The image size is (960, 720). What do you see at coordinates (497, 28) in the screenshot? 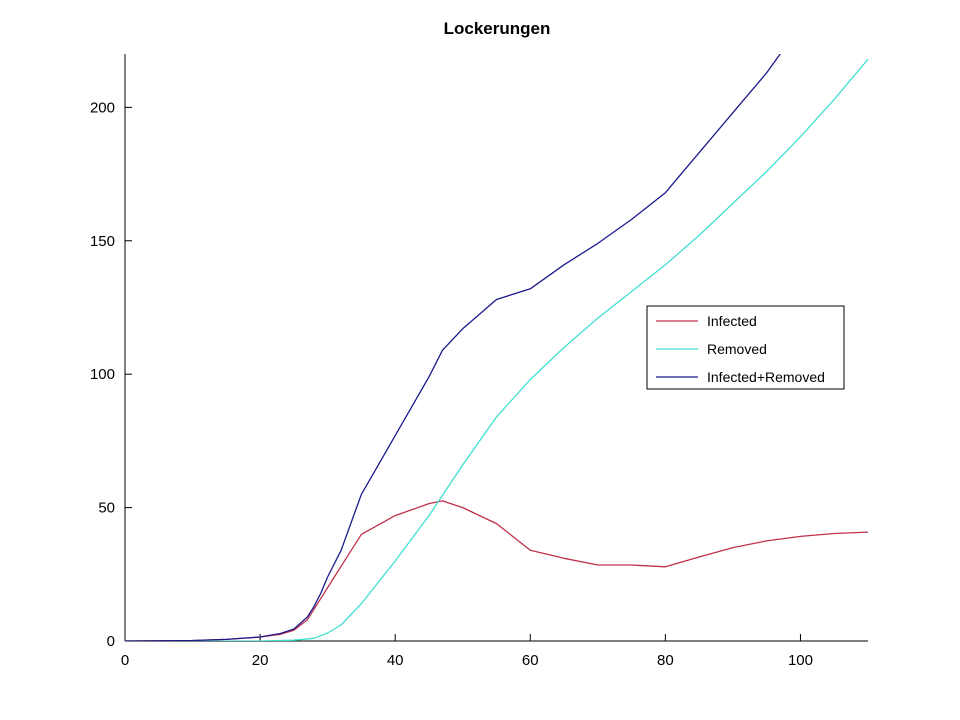
I see `chart-title: Lockerungen` at bounding box center [497, 28].